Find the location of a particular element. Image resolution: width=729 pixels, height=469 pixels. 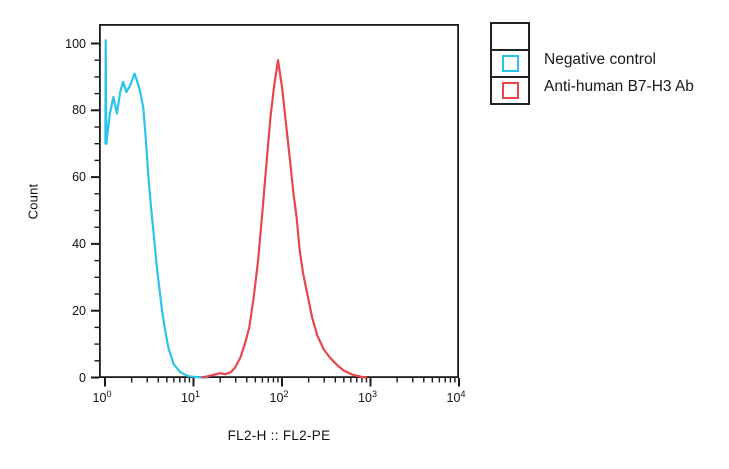

x-tick-label: 10³ is located at coordinates (367, 396).